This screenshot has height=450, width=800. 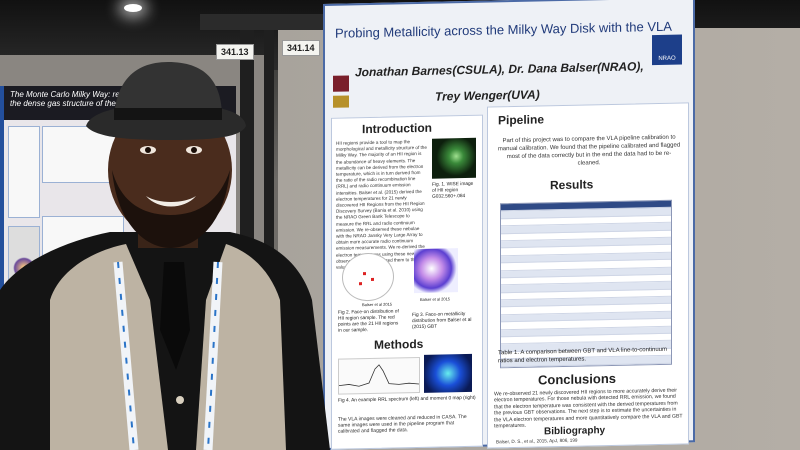 What do you see at coordinates (235, 52) in the screenshot?
I see `booth-tag: 341.13` at bounding box center [235, 52].